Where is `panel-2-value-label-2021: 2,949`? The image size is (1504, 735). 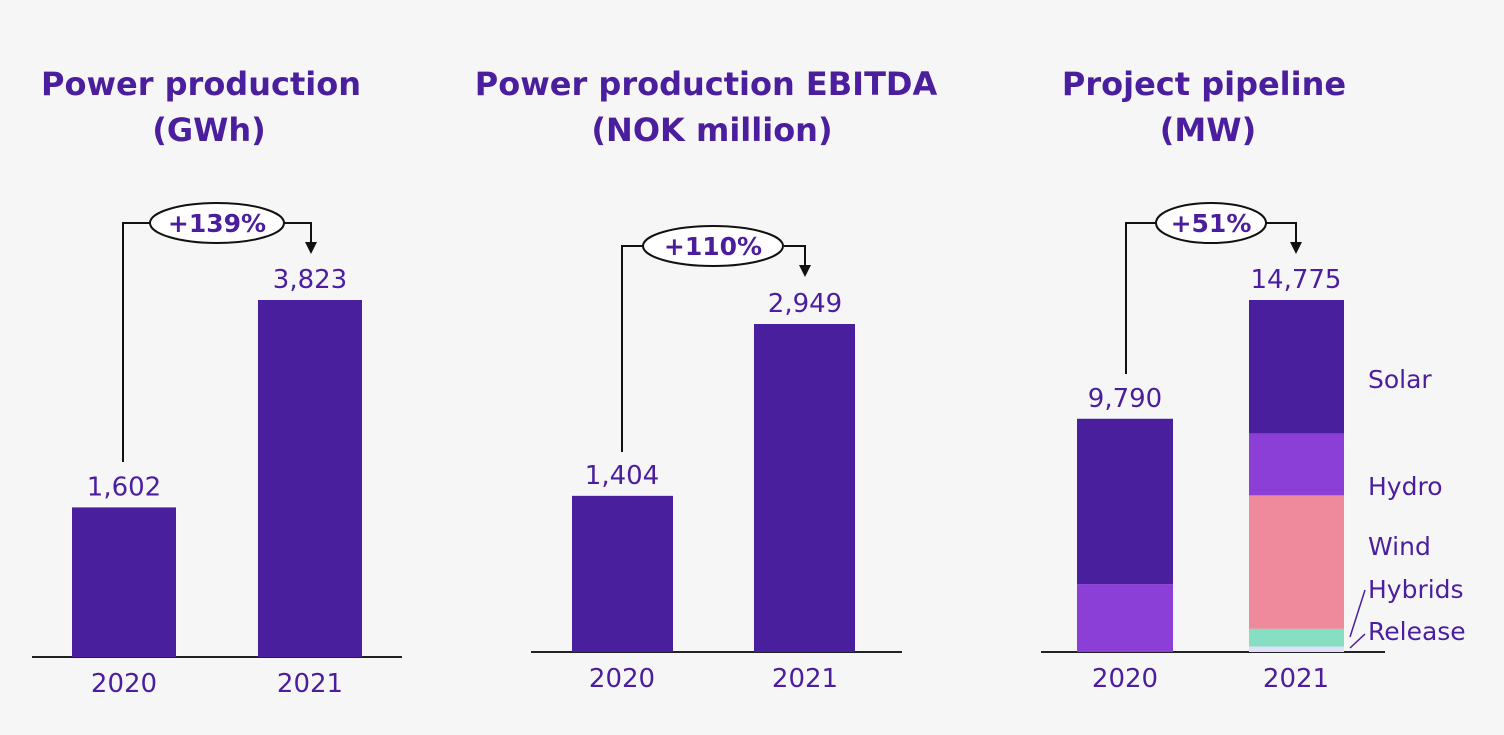
panel-2-value-label-2021: 2,949 is located at coordinates (805, 304).